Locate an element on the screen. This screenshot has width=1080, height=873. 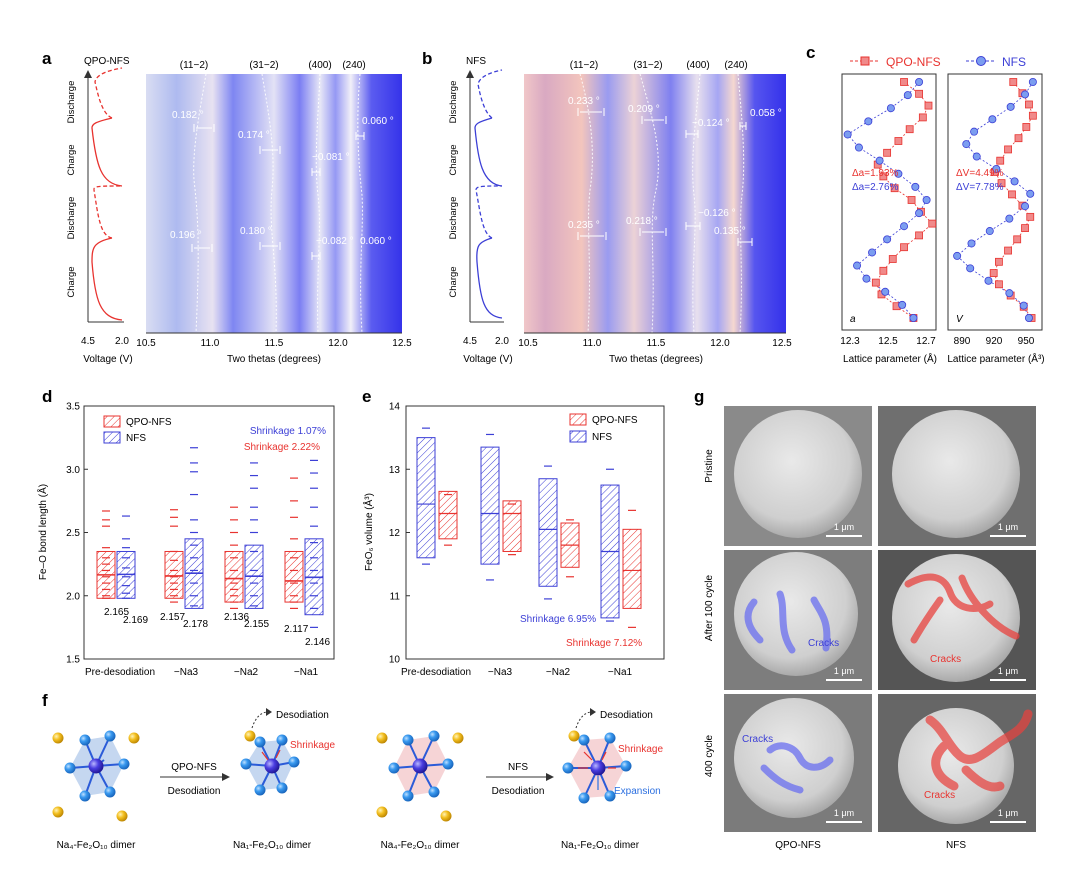
panel-b-shift-label: 0.135 ° is located at coordinates (730, 231).